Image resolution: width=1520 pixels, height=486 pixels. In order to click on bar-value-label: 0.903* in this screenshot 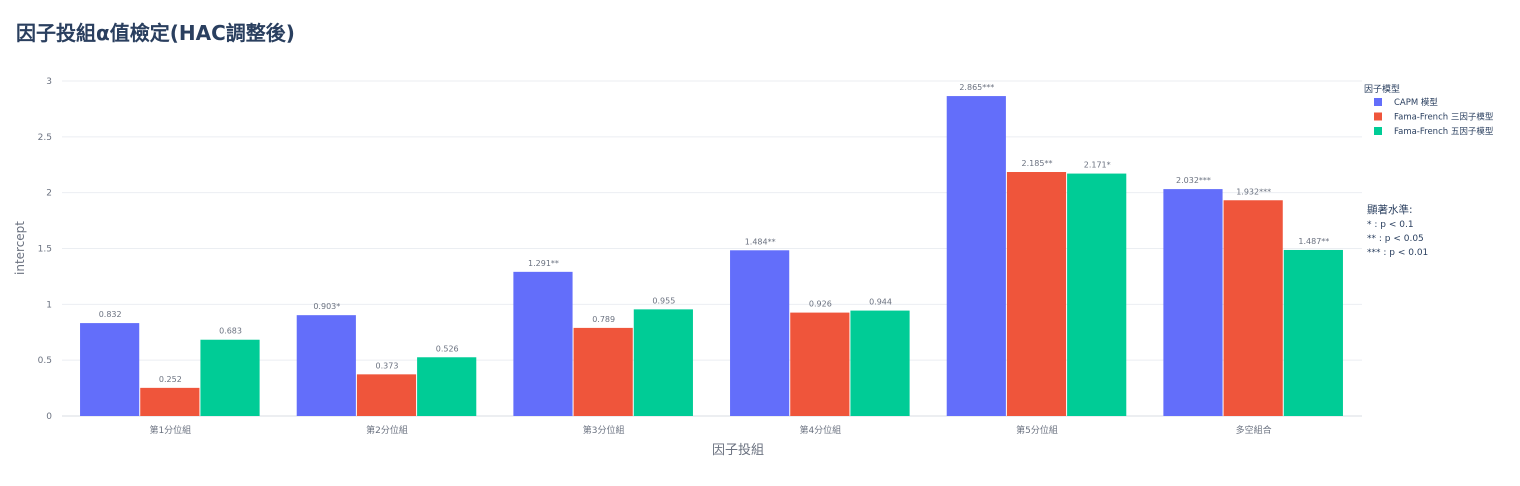, I will do `click(326, 306)`.